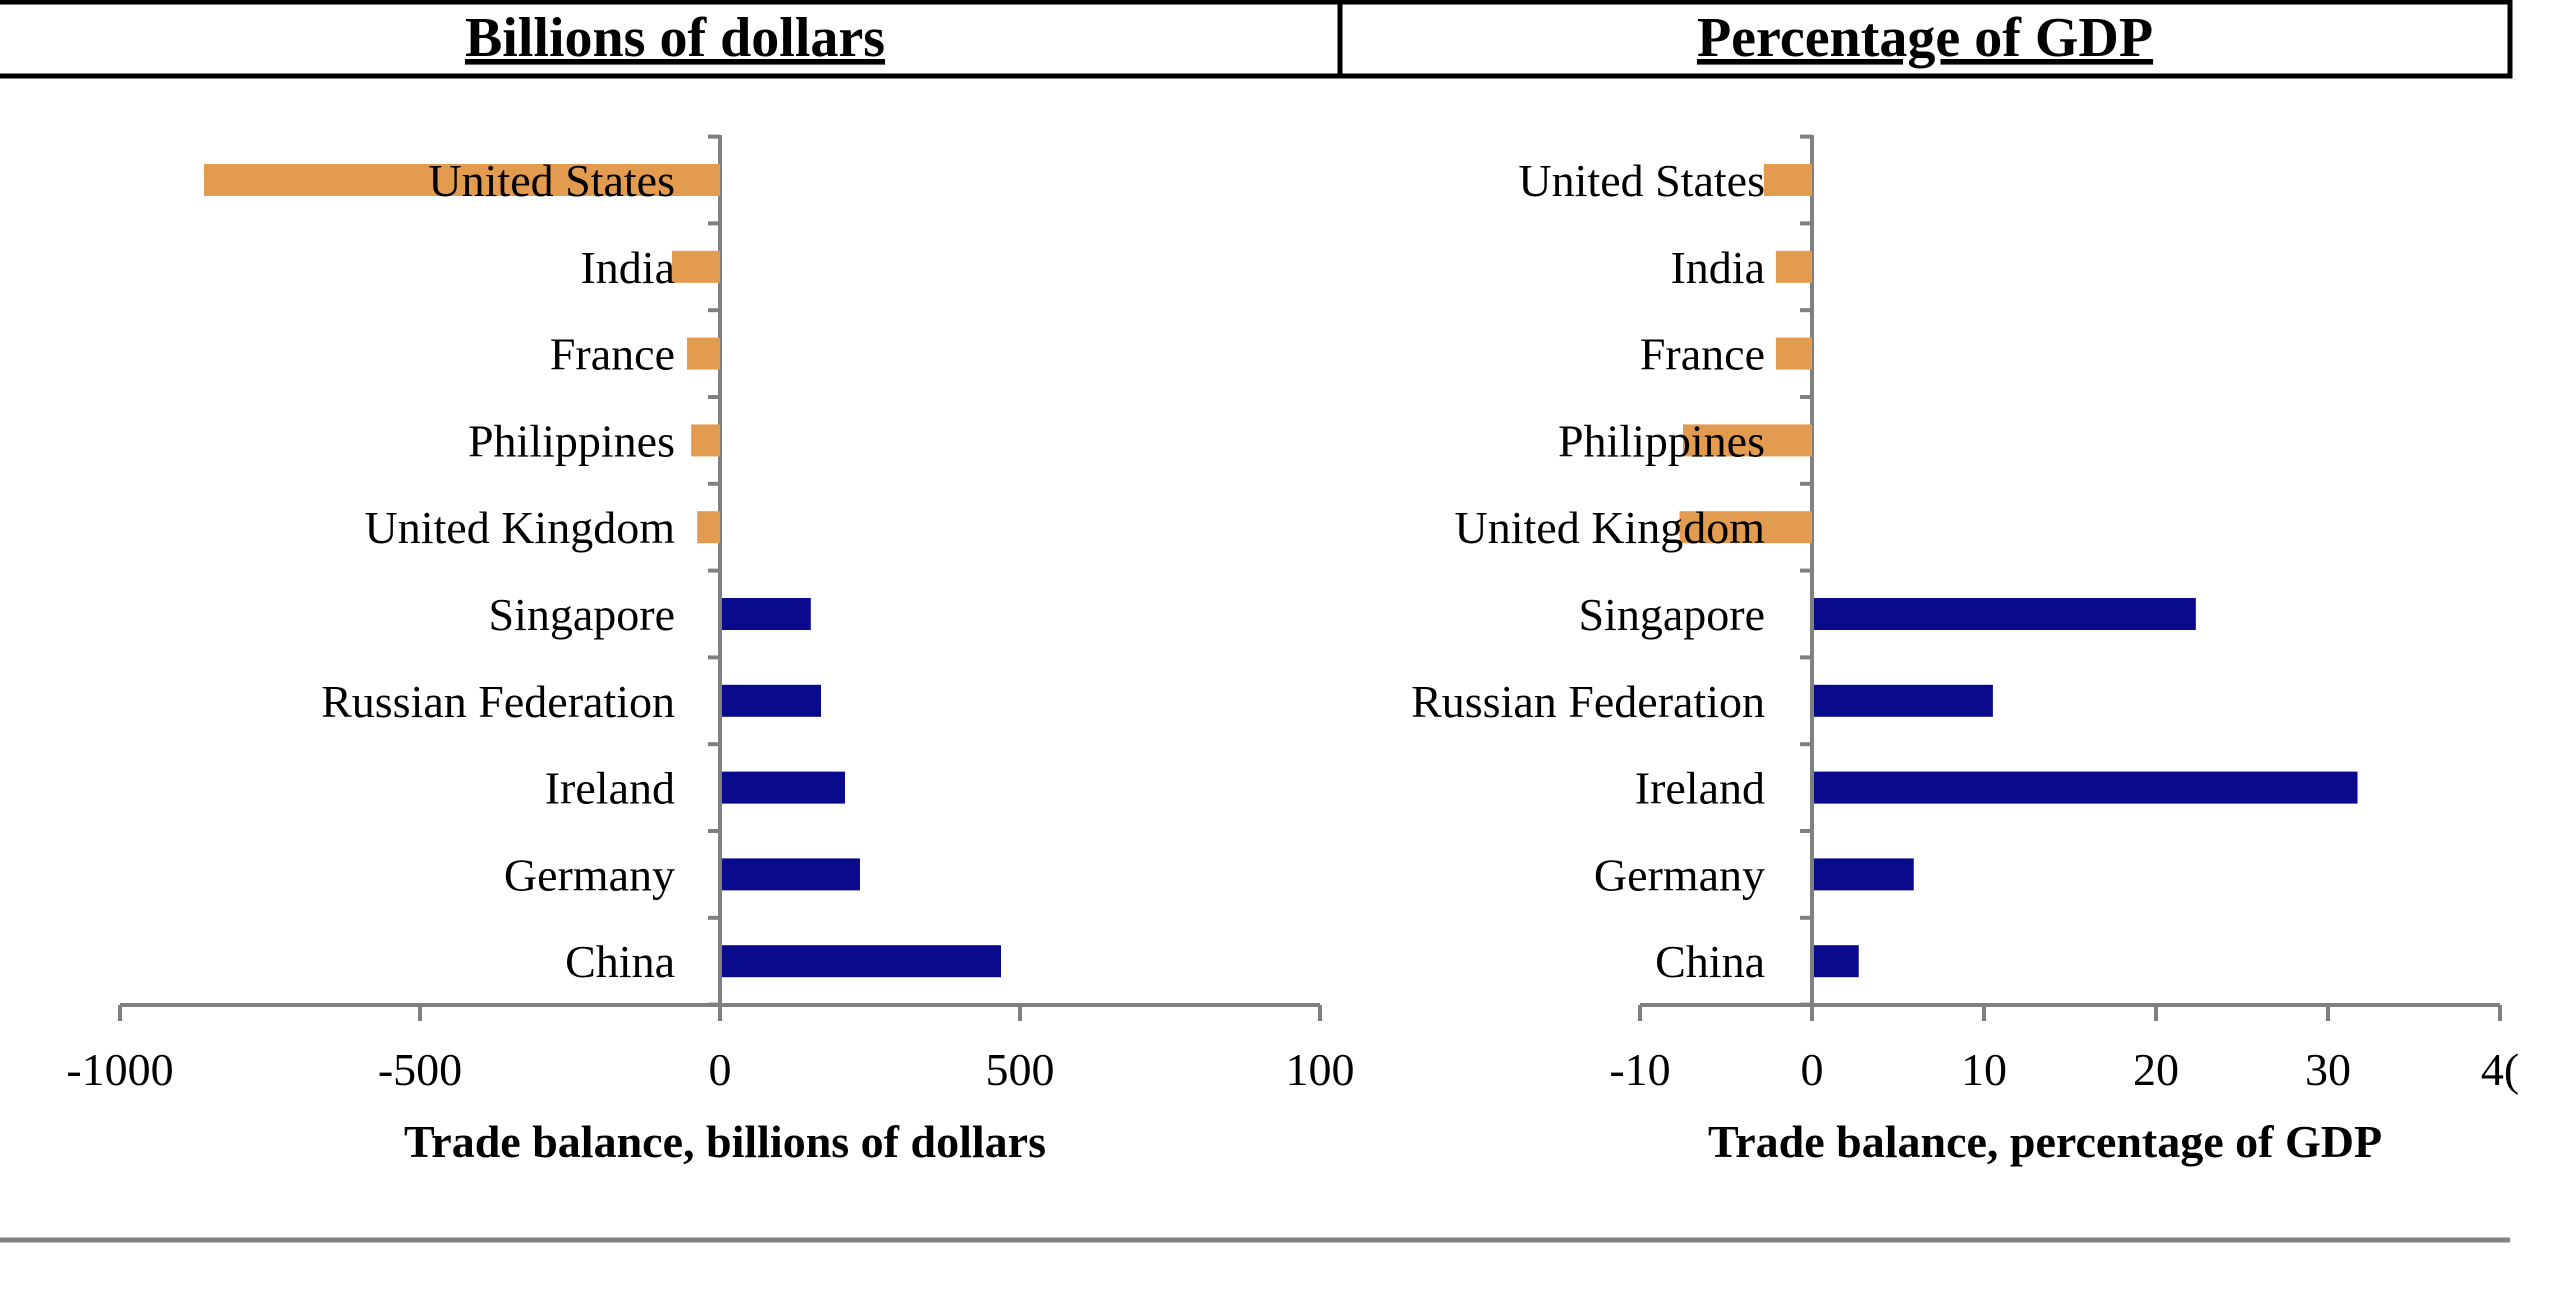 The width and height of the screenshot is (2560, 1304). What do you see at coordinates (1984, 1069) in the screenshot?
I see `x-tick-label: 10` at bounding box center [1984, 1069].